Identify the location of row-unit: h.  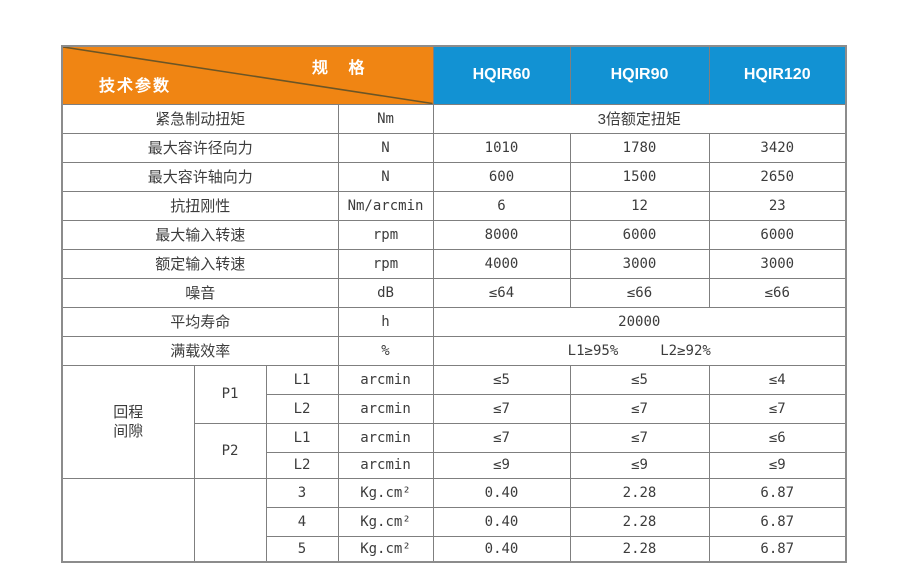
(385, 321).